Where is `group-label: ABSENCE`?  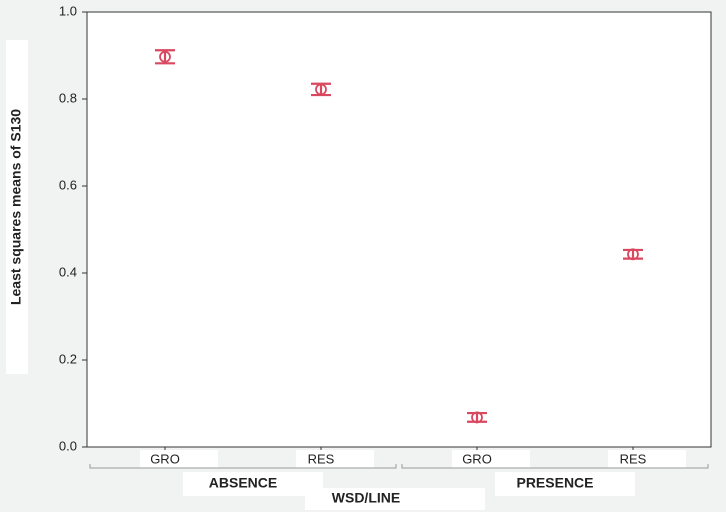 group-label: ABSENCE is located at coordinates (243, 483).